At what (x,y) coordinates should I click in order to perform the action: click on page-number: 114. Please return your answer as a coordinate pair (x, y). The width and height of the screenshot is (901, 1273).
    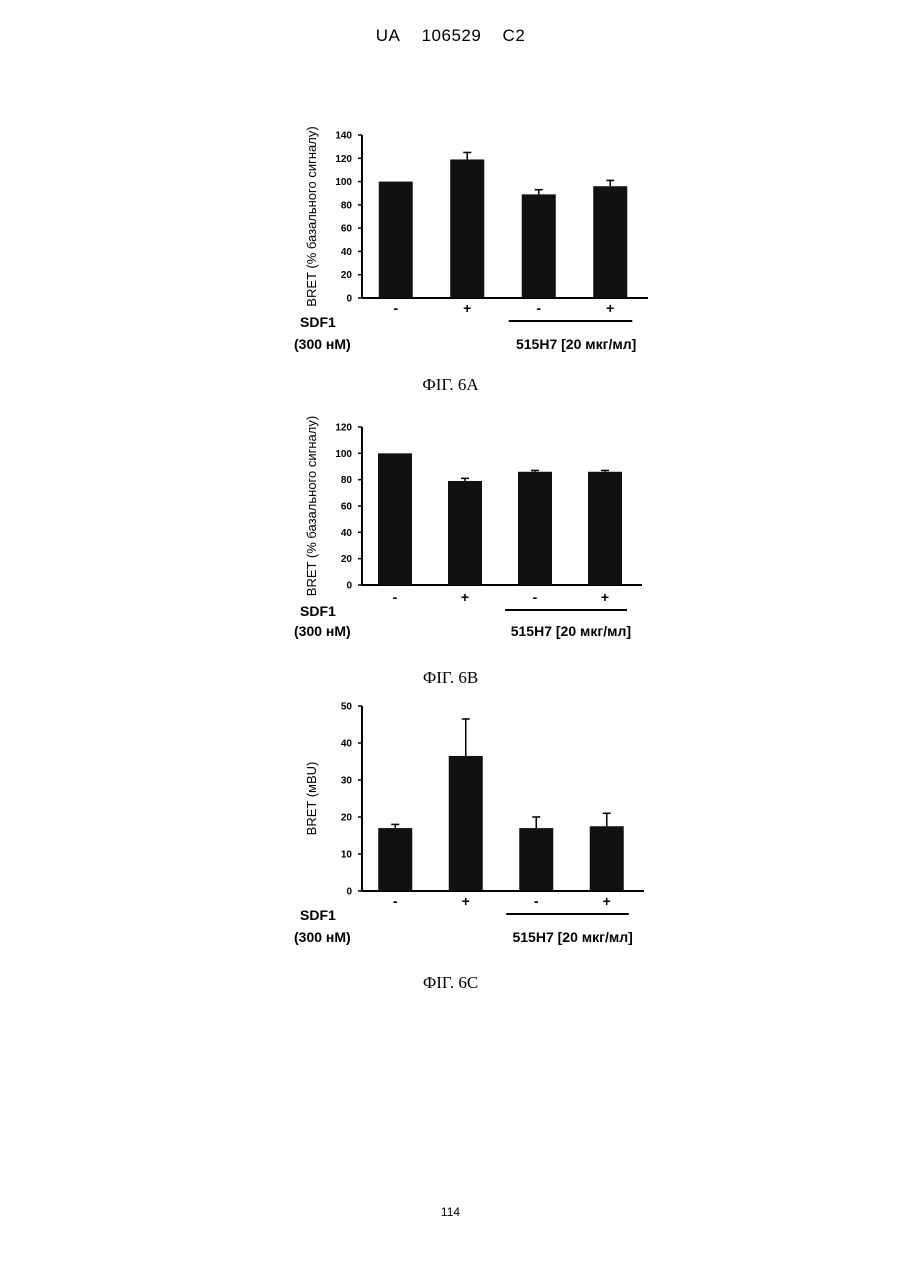
    Looking at the image, I should click on (450, 1212).